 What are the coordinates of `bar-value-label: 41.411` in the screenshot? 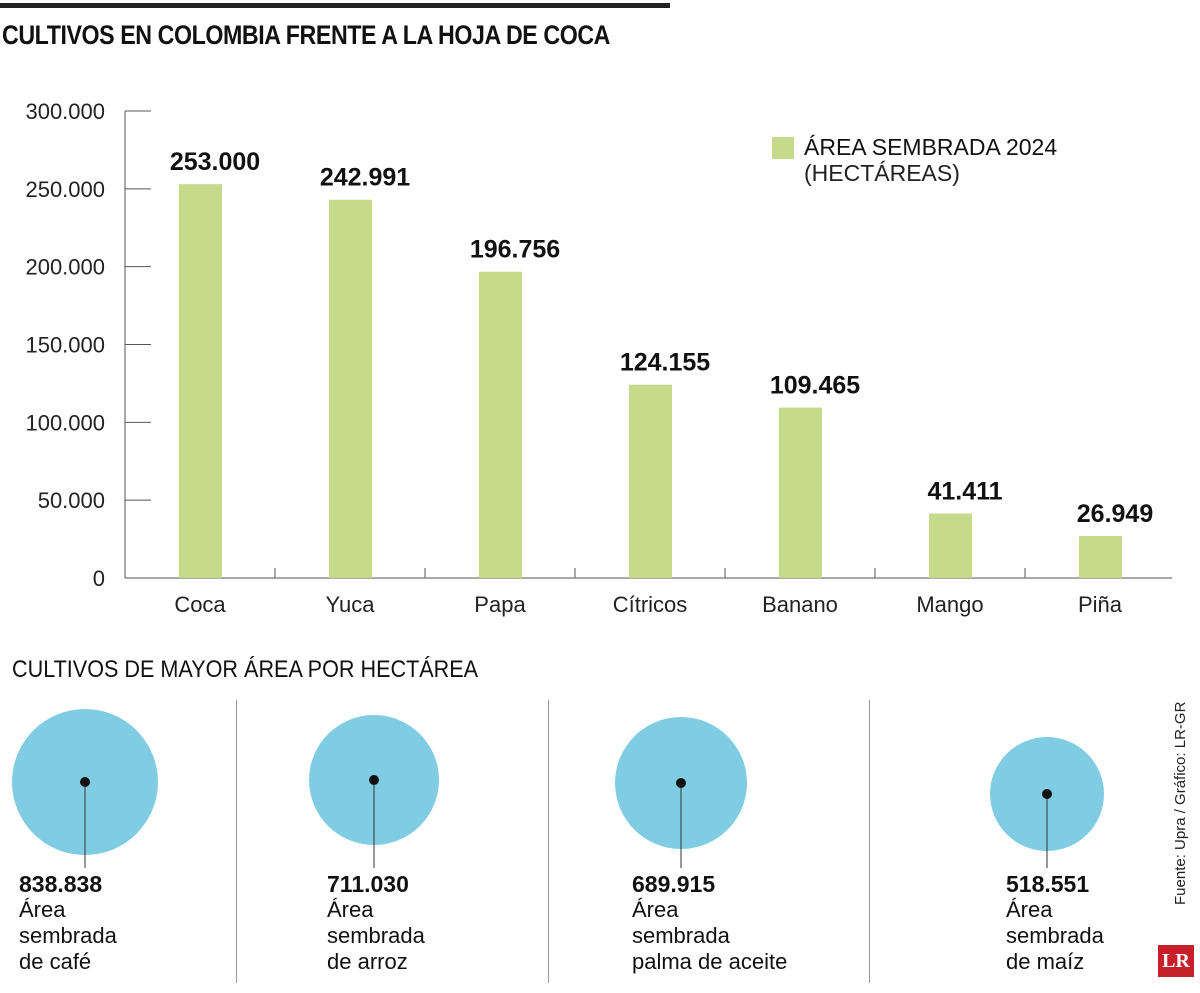 It's located at (964, 492).